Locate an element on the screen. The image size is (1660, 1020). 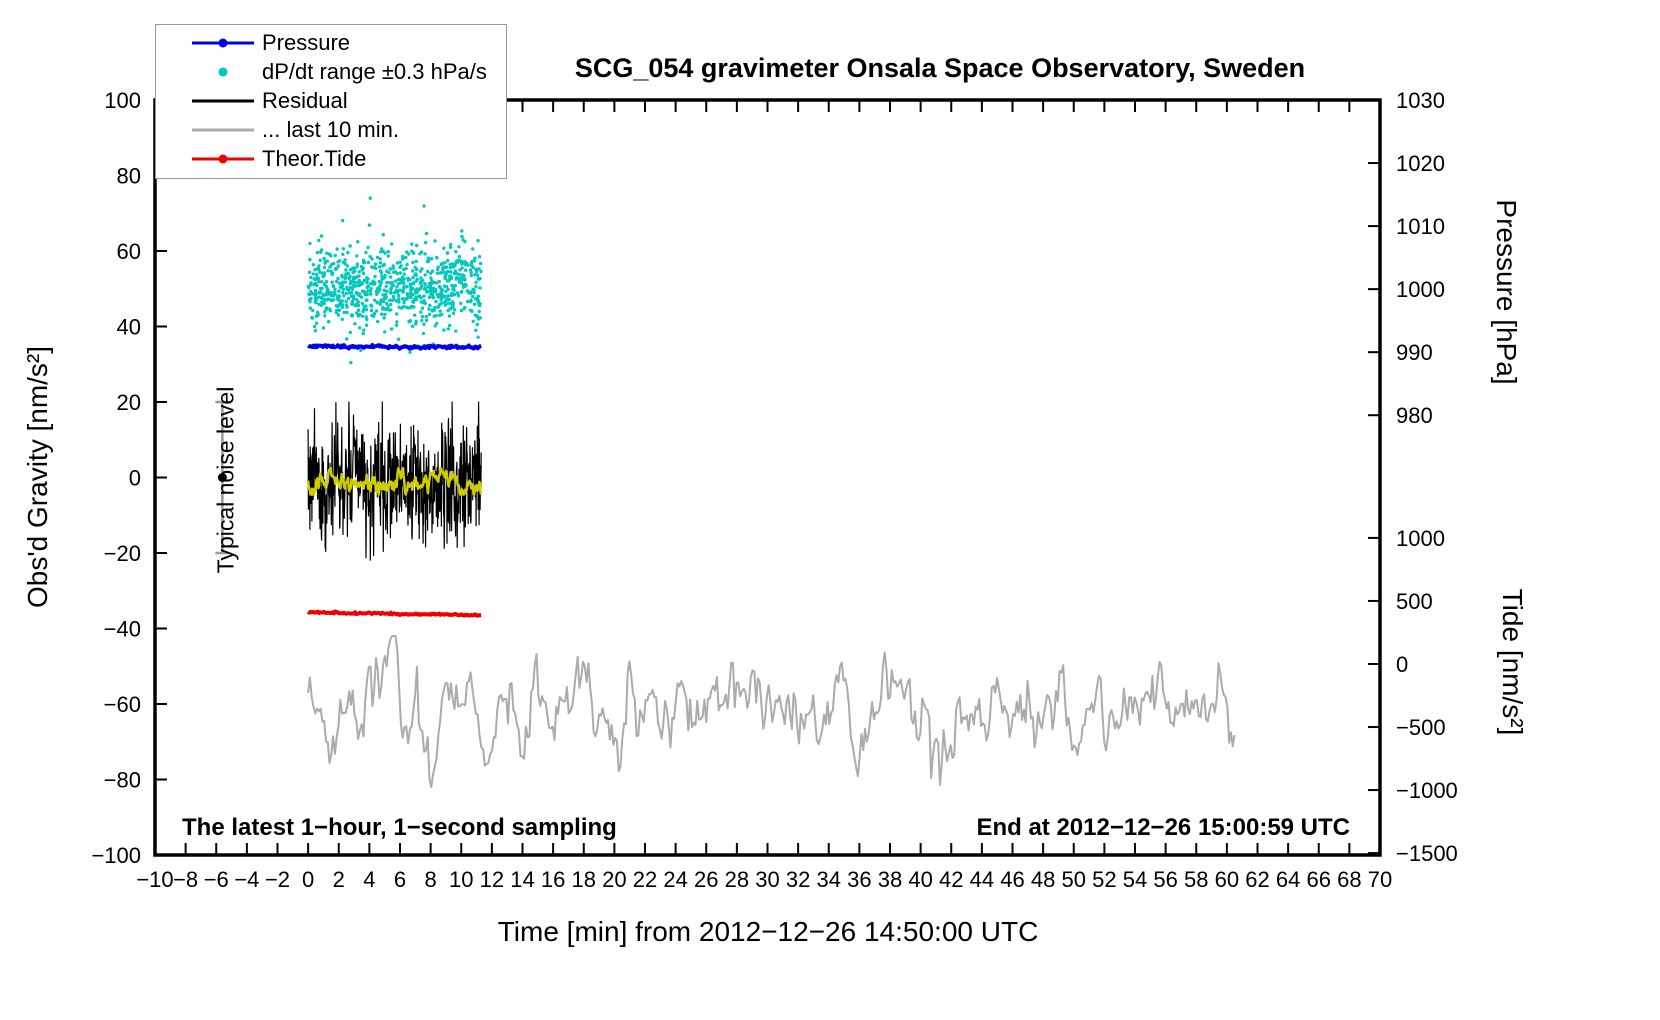
svg-text: 4 is located at coordinates (369, 879).